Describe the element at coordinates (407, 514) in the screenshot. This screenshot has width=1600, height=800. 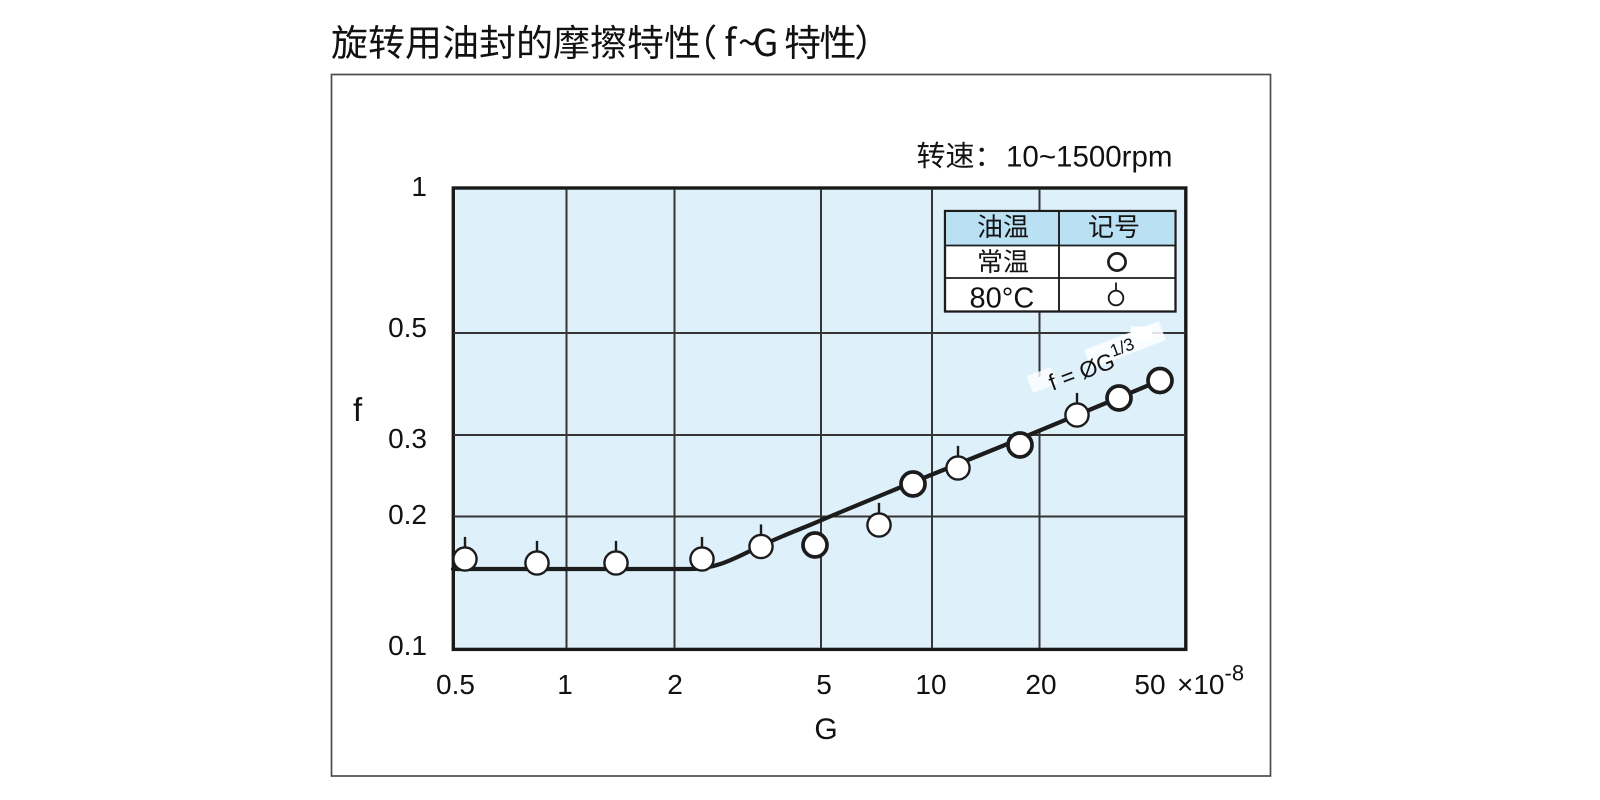
I see `svg-text: 0.2` at that location.